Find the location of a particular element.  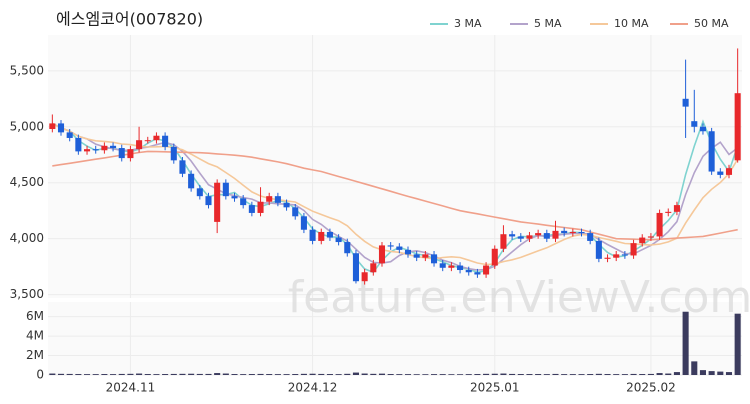

volume-tick-label: 6M is located at coordinates (35, 316).